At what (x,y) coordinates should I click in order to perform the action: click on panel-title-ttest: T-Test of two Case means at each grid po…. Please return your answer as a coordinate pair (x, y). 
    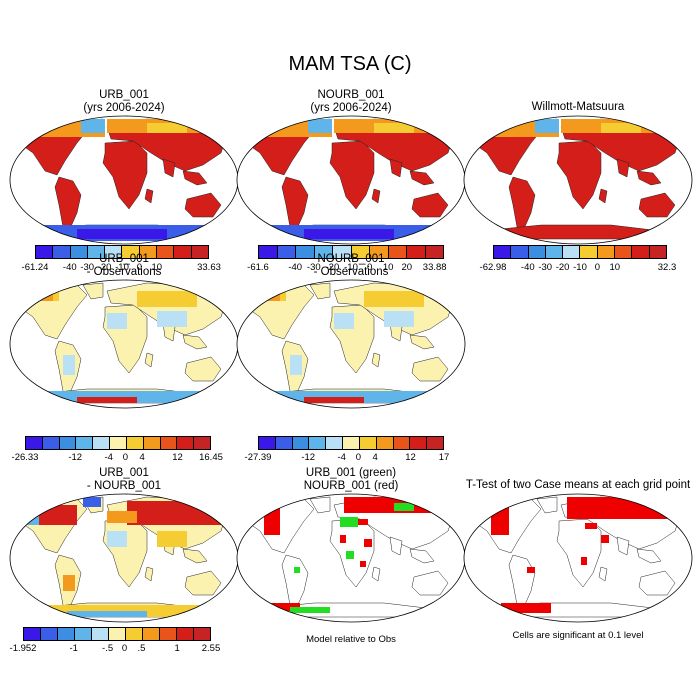
    Looking at the image, I should click on (578, 485).